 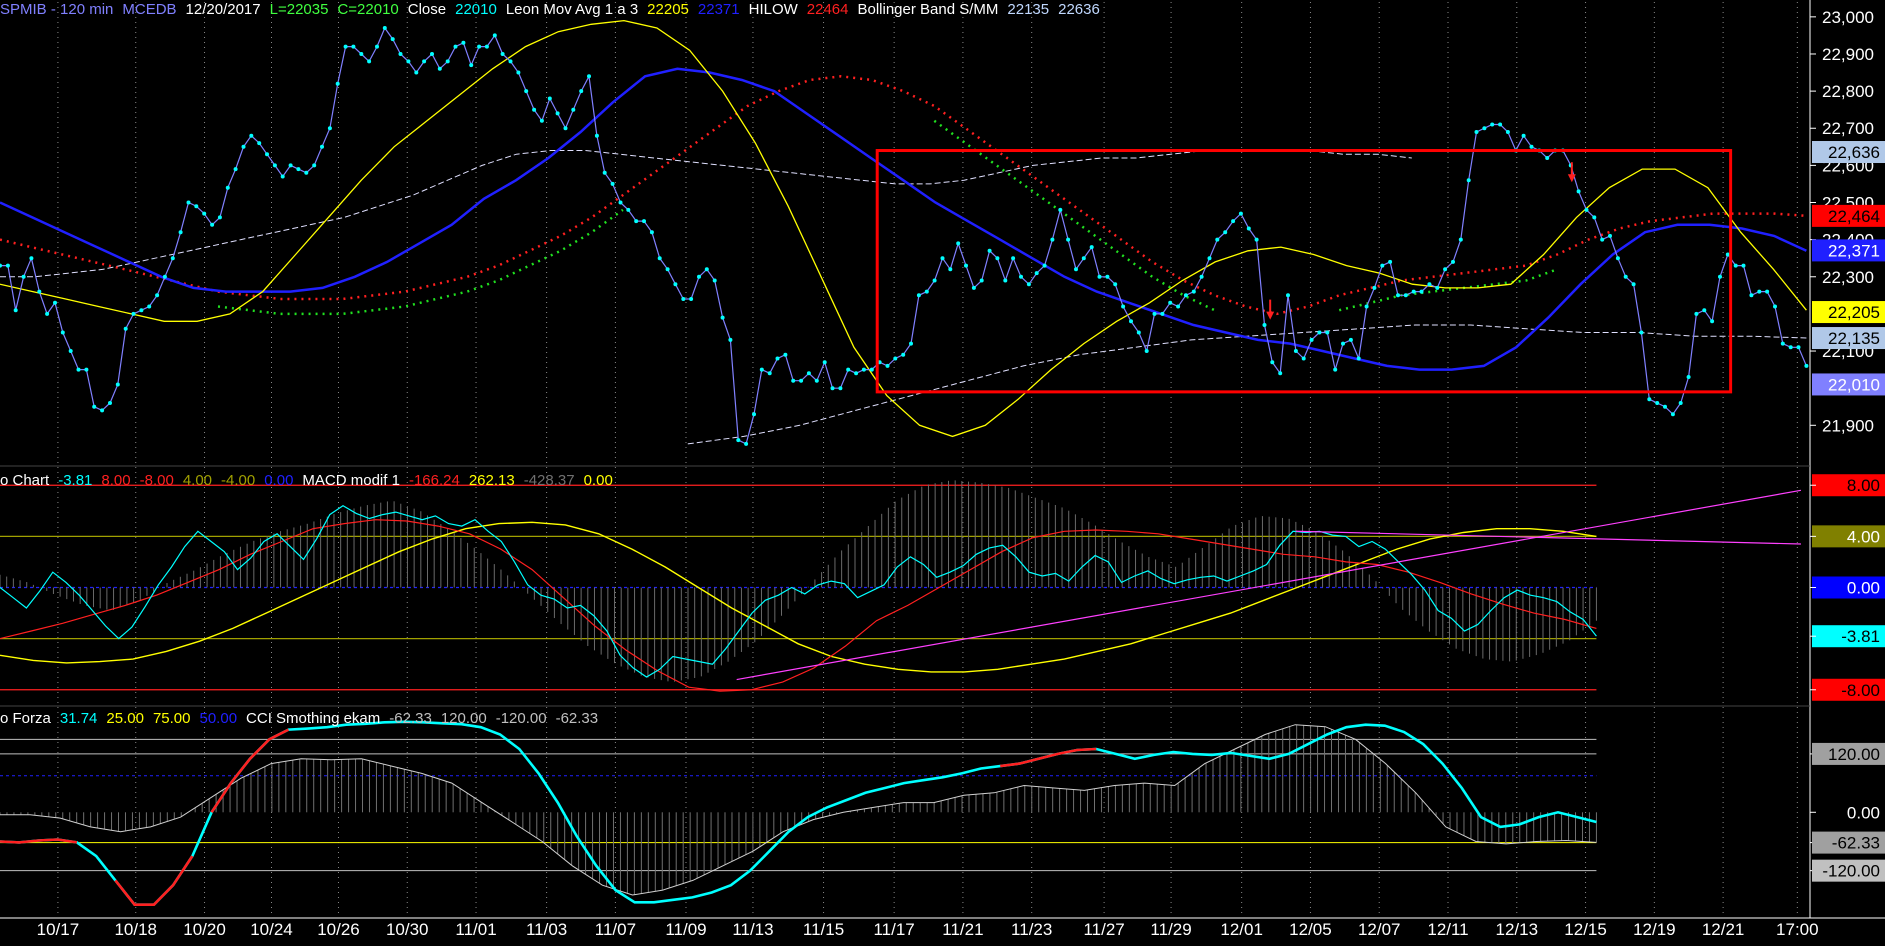 What do you see at coordinates (1310, 929) in the screenshot?
I see `x-tick-label: 12/05` at bounding box center [1310, 929].